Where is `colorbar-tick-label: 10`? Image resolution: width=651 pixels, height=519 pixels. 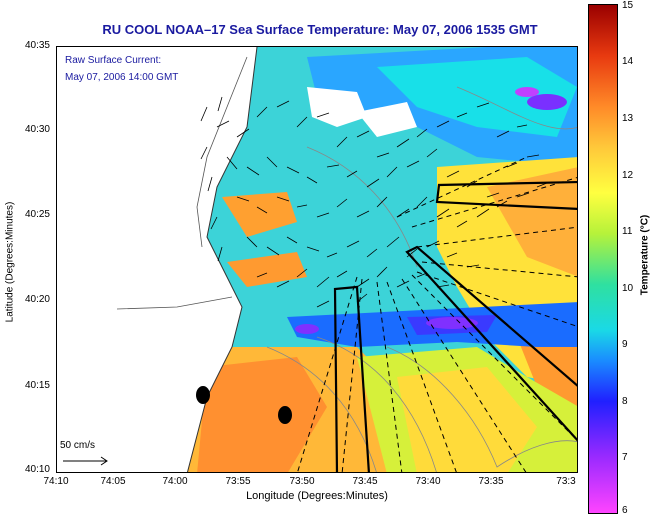 colorbar-tick-label: 10 is located at coordinates (628, 288).